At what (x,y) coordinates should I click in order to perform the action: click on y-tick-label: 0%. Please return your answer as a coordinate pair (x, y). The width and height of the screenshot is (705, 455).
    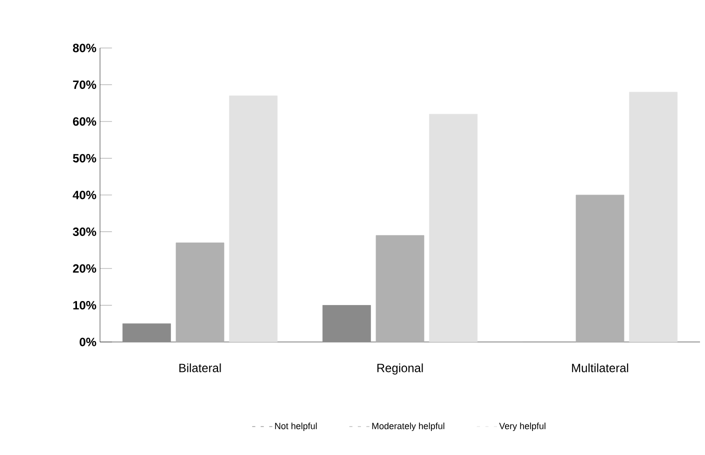
    Looking at the image, I should click on (88, 342).